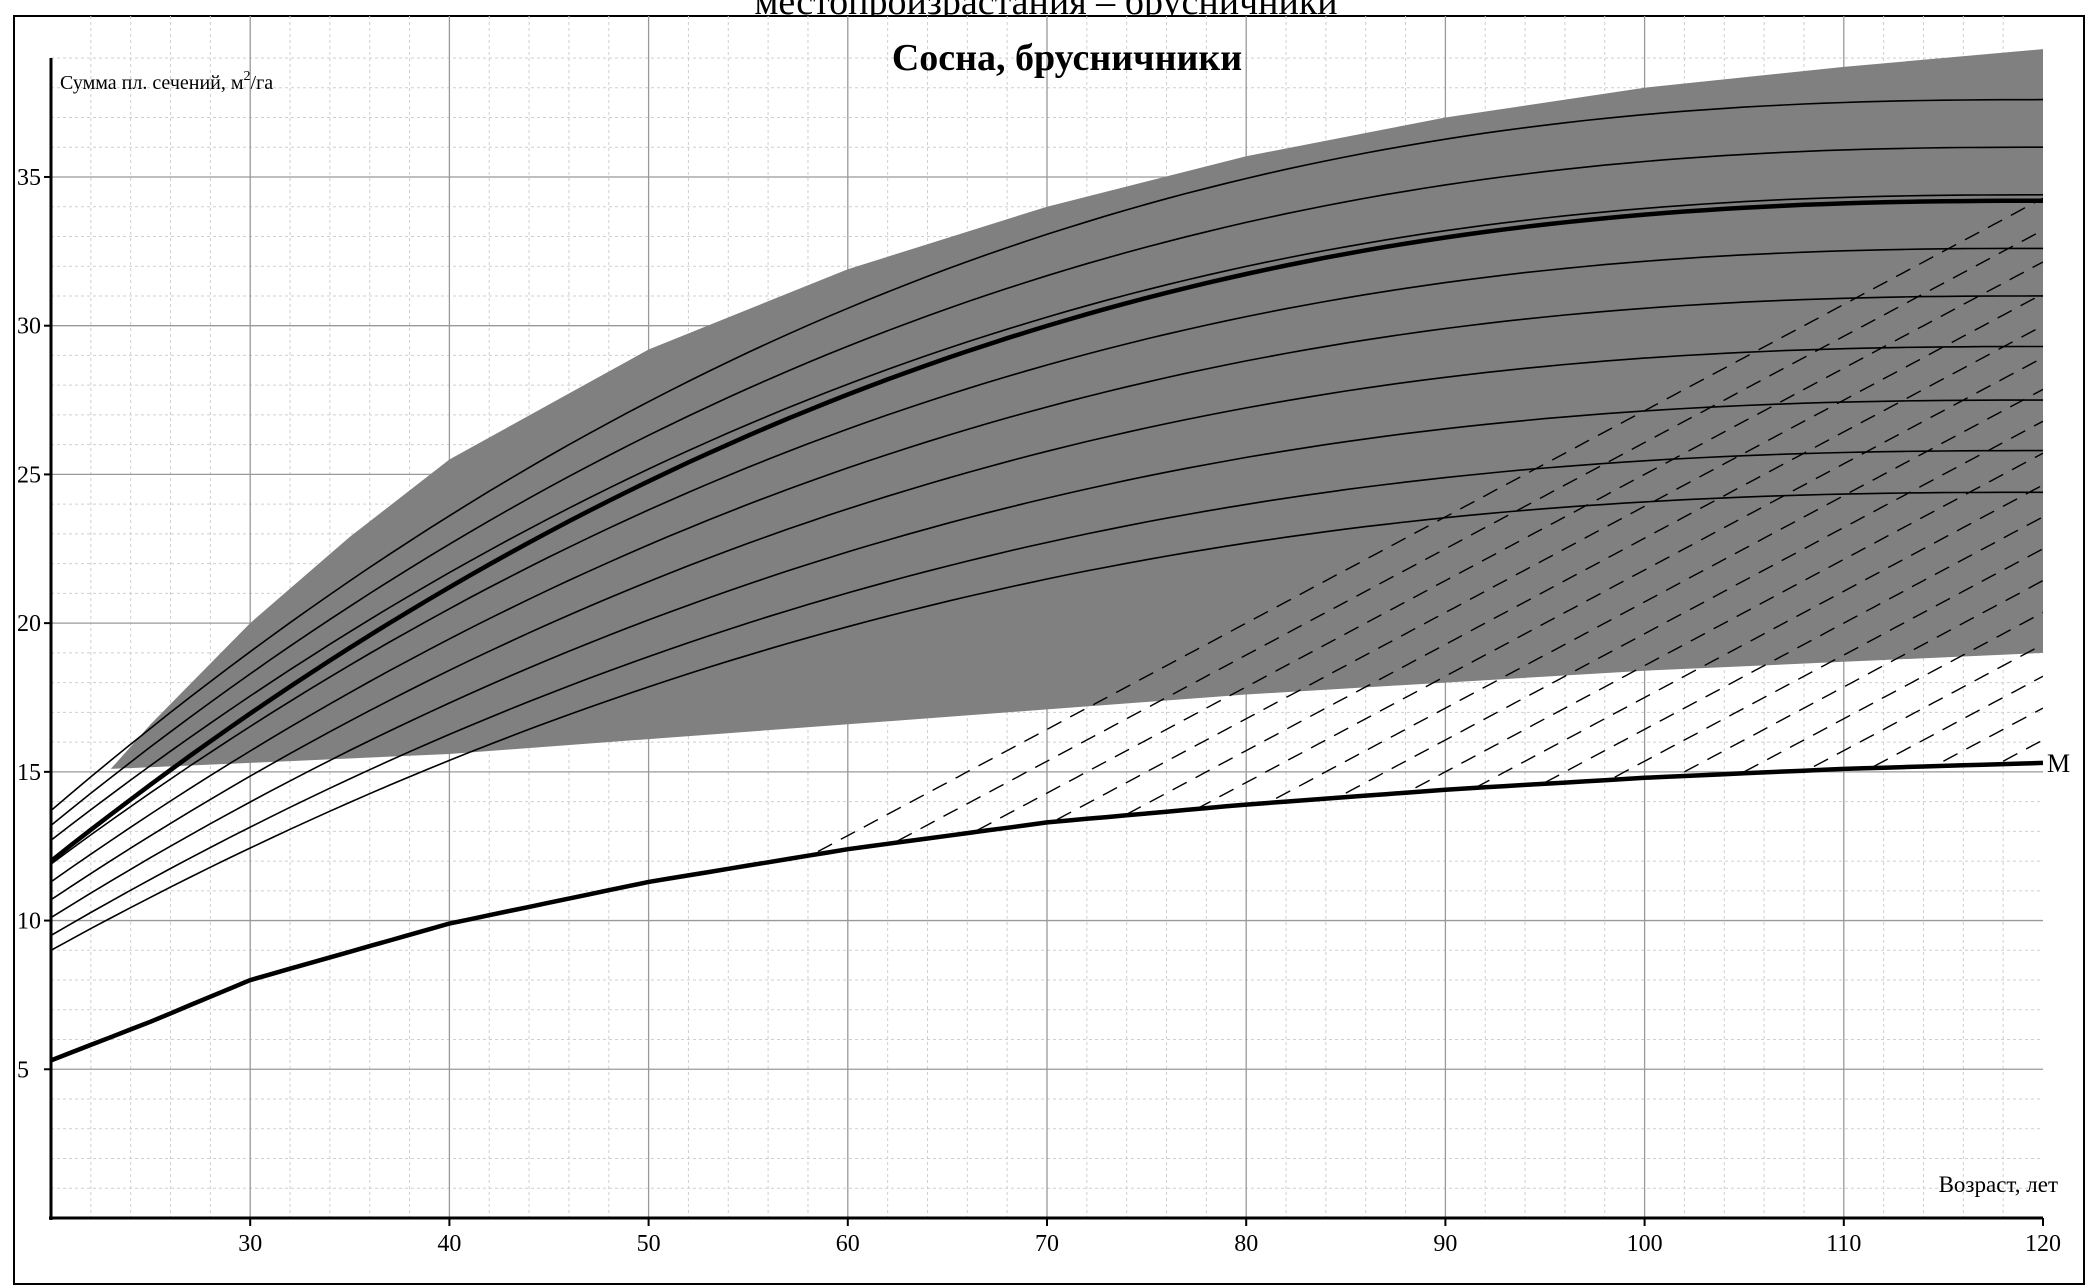 The image size is (2092, 1288). Describe the element at coordinates (1998, 1184) in the screenshot. I see `x-axis-label: Возраст, лет` at that location.